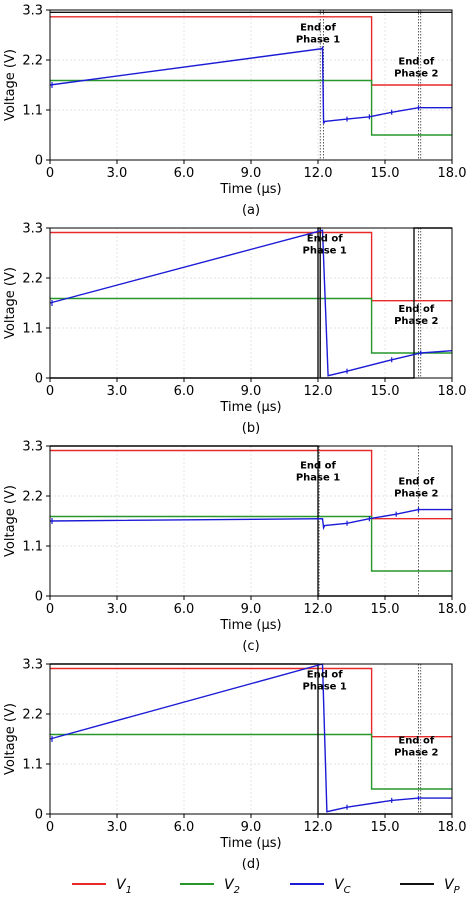 The image size is (474, 904). I want to click on legend-item-v2: V2, so click(210, 886).